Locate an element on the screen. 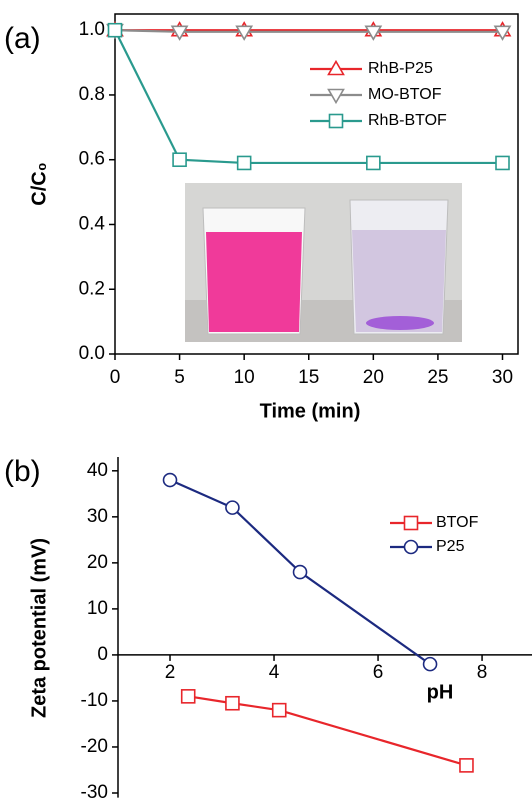 This screenshot has height=798, width=532. y-tick-label: 0.4 is located at coordinates (92, 223).